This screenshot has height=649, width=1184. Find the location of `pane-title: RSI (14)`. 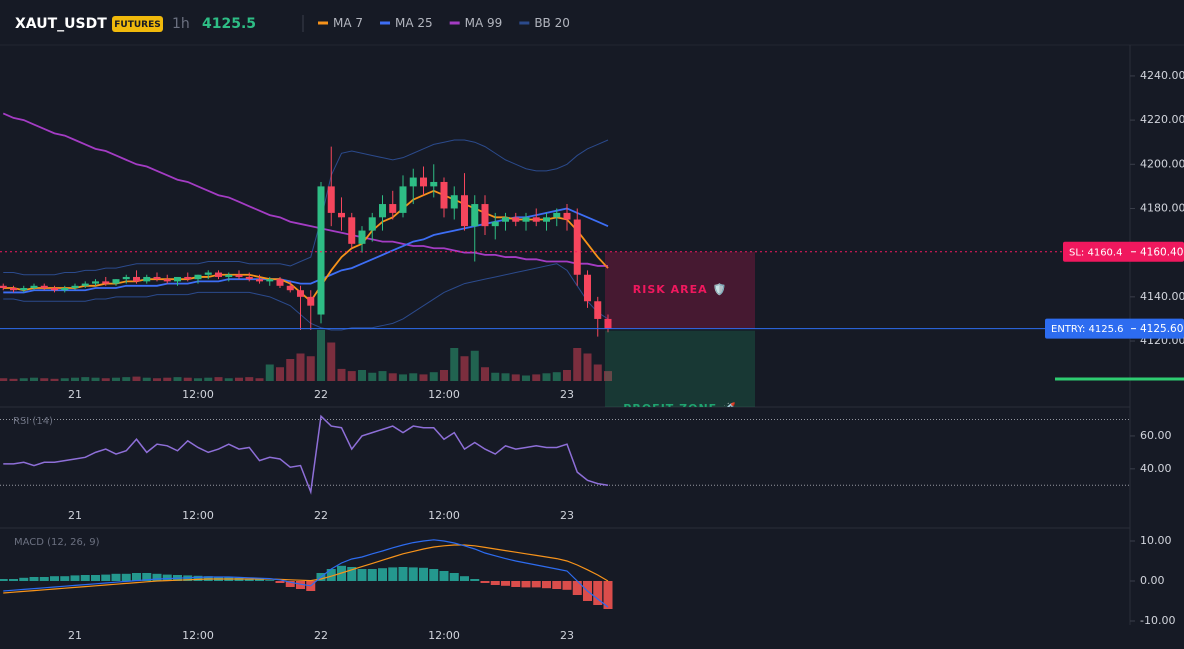

pane-title: RSI (14) is located at coordinates (33, 421).